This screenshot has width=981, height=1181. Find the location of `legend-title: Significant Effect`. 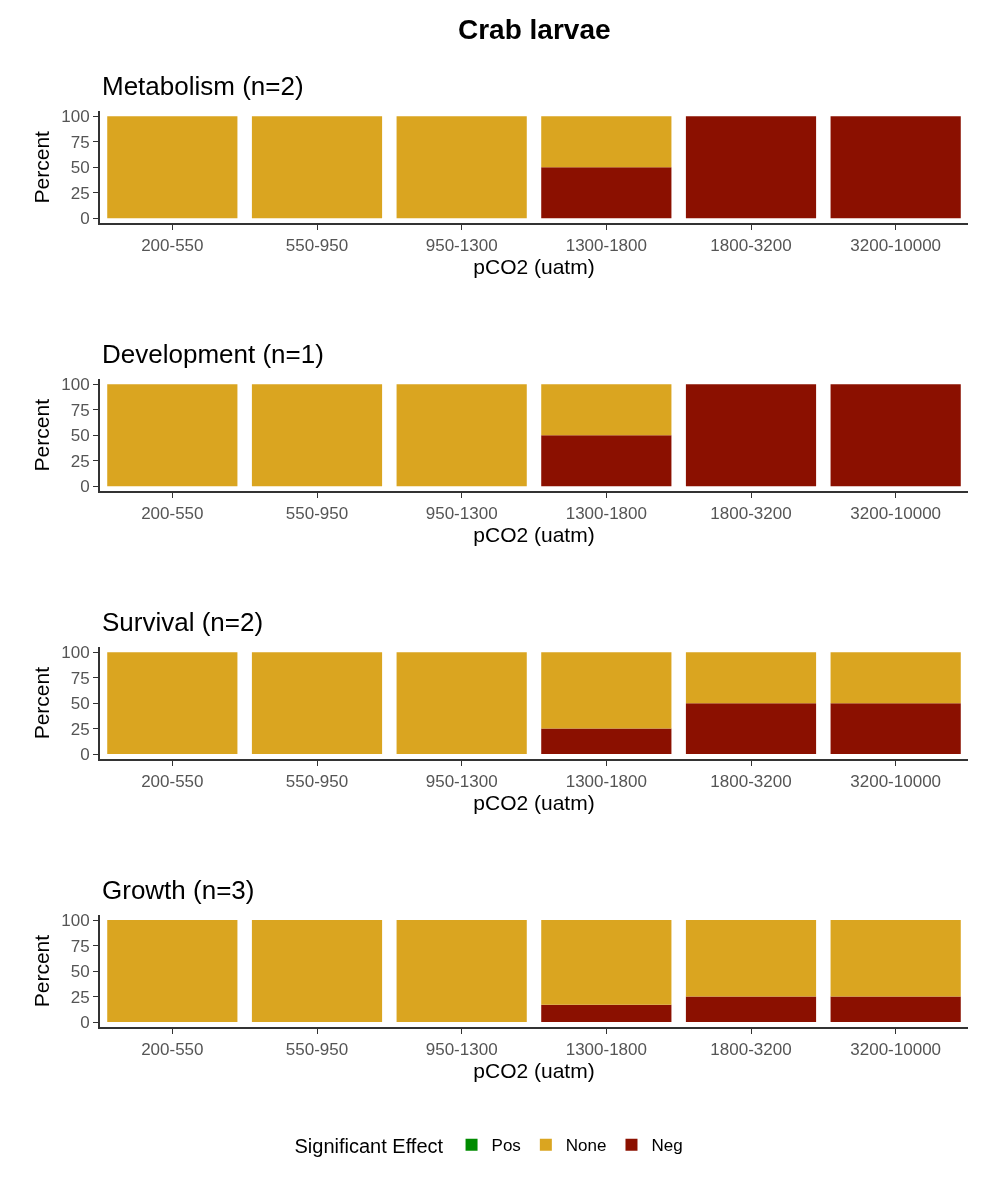

legend-title: Significant Effect is located at coordinates (369, 1146).